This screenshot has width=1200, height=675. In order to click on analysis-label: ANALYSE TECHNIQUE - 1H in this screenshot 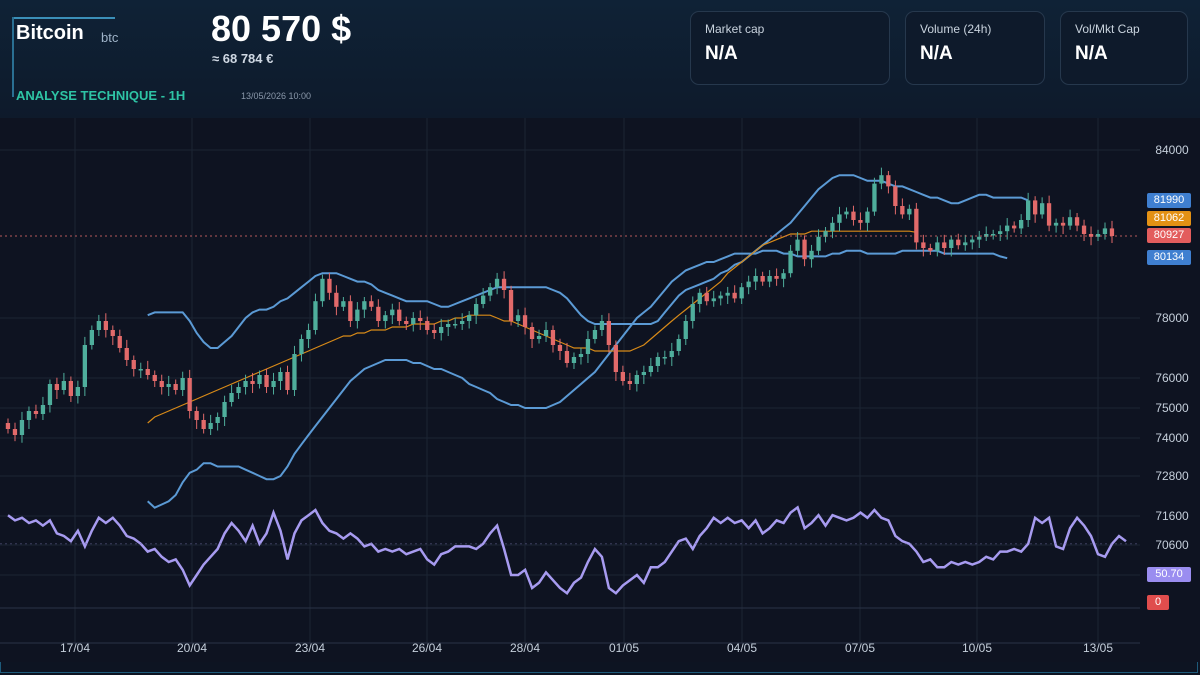, I will do `click(101, 95)`.